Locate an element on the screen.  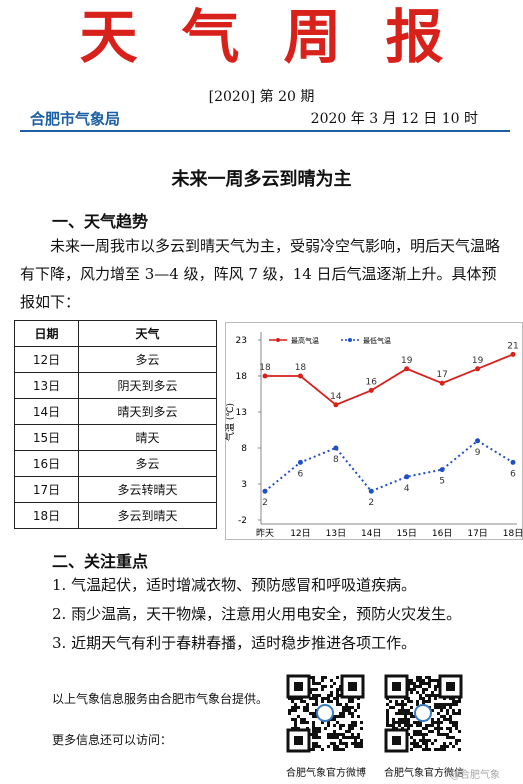
data-label: 9 is located at coordinates (478, 453).